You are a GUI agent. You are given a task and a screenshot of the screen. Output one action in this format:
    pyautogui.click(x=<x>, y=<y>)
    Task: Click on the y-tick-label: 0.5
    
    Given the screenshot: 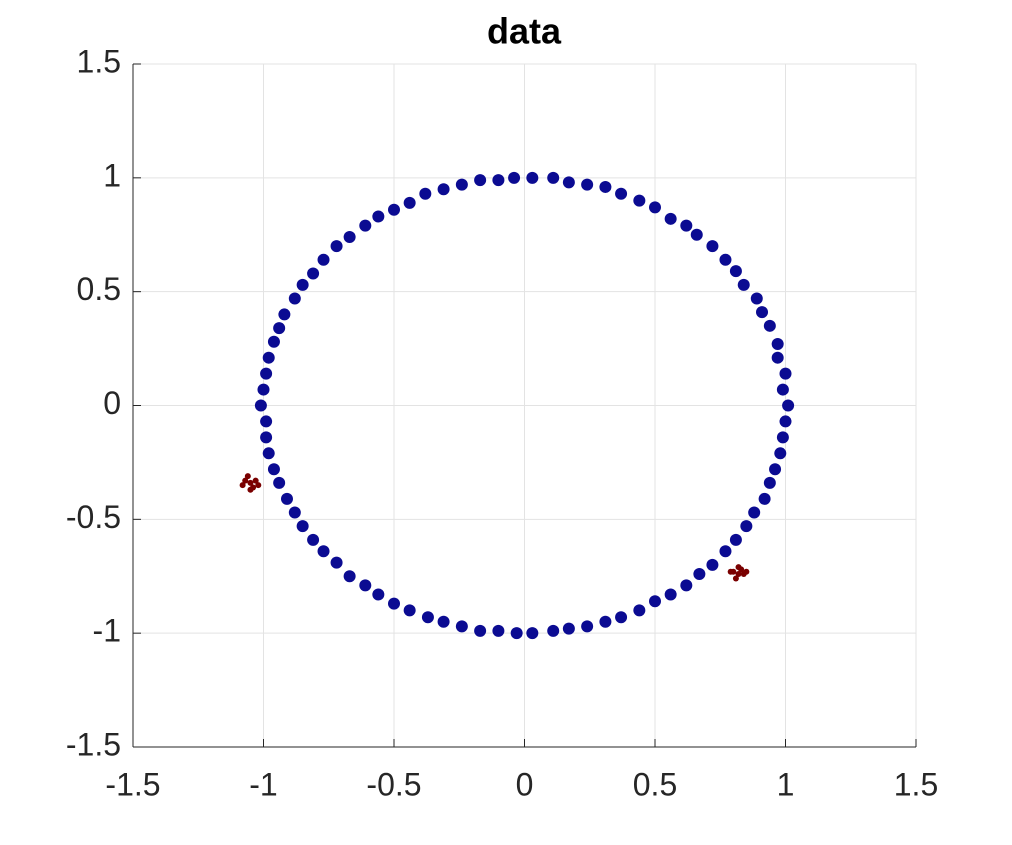 What is the action you would take?
    pyautogui.click(x=99, y=289)
    